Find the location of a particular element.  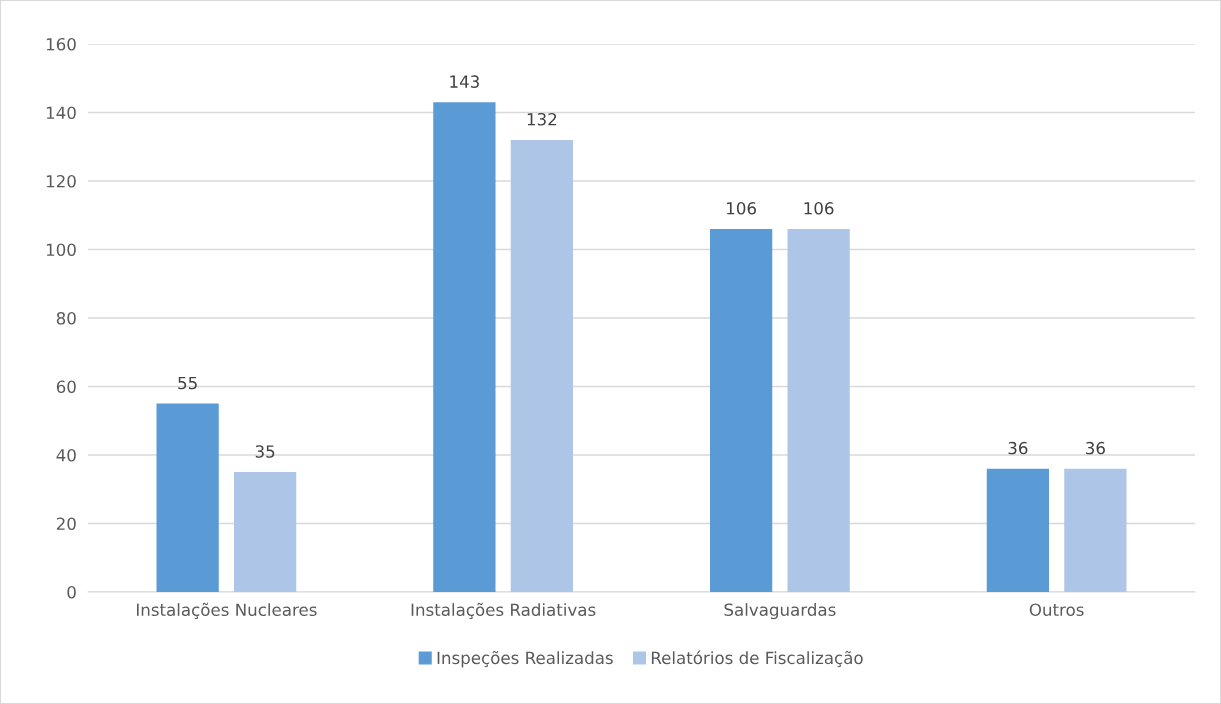

y-tick-label: 40 is located at coordinates (66, 455).